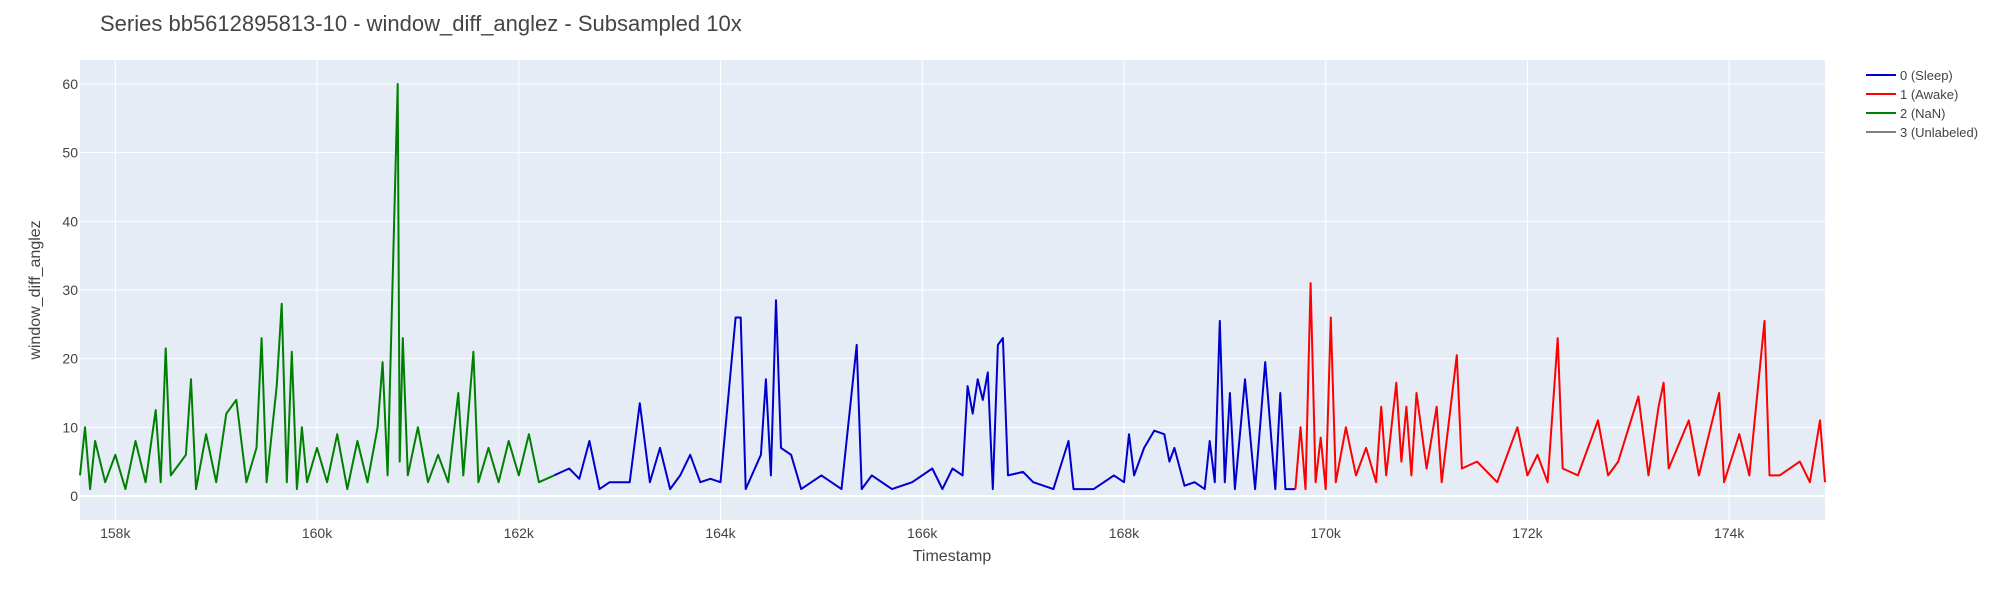  Describe the element at coordinates (1729, 533) in the screenshot. I see `x-tick-label: 174k` at that location.